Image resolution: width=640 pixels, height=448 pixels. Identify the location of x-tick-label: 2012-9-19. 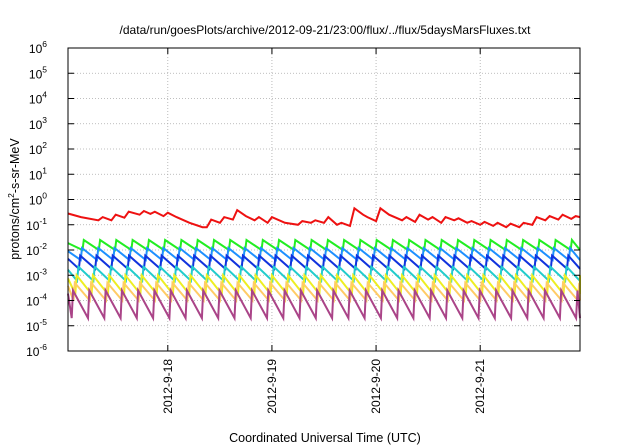
(272, 386).